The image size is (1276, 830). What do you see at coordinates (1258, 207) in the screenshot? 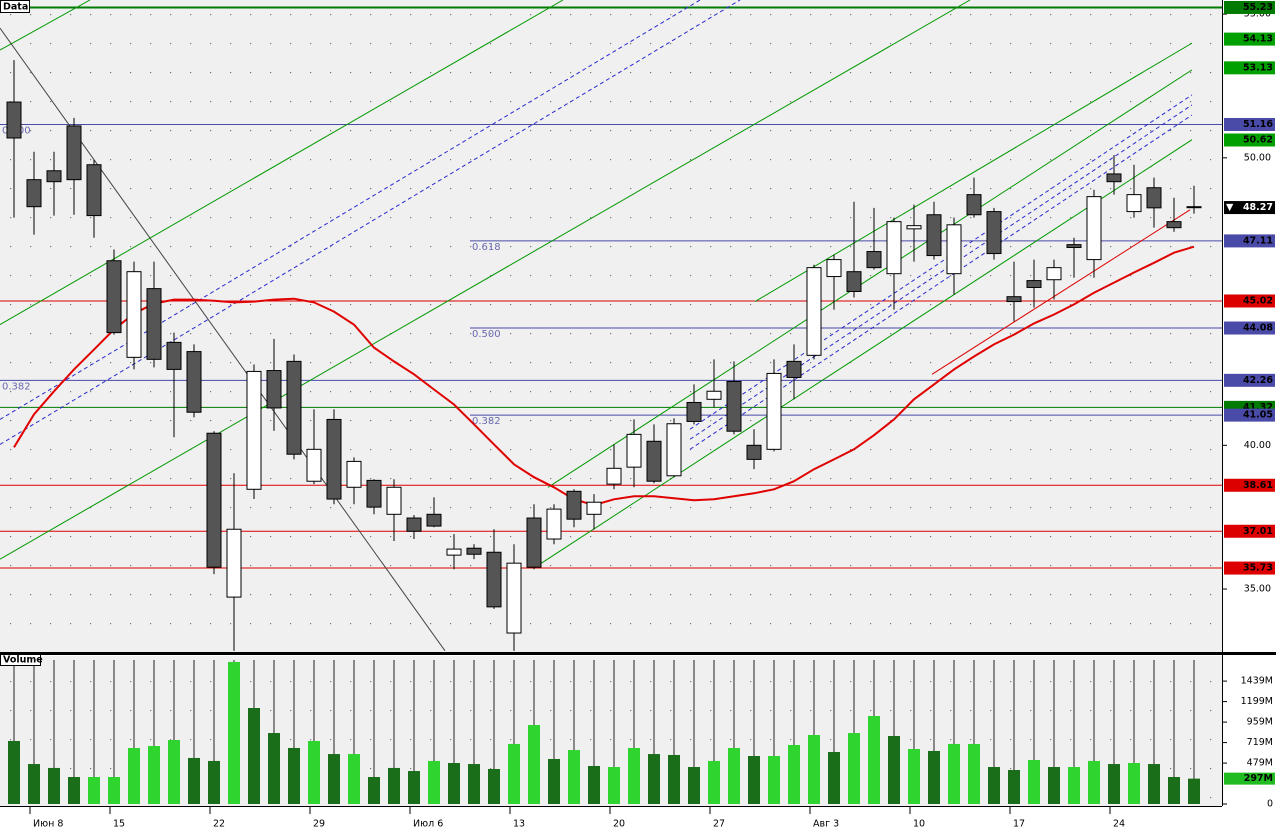
I see `level-label: 48.27` at bounding box center [1258, 207].